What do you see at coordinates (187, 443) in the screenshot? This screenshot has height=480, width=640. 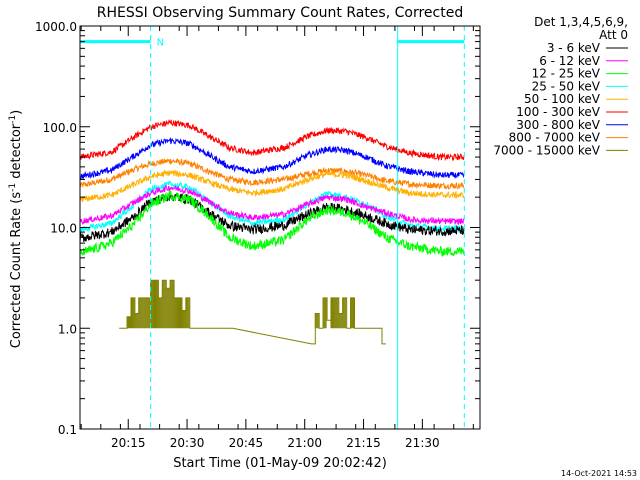 I see `x-tick-label: 20:30` at bounding box center [187, 443].